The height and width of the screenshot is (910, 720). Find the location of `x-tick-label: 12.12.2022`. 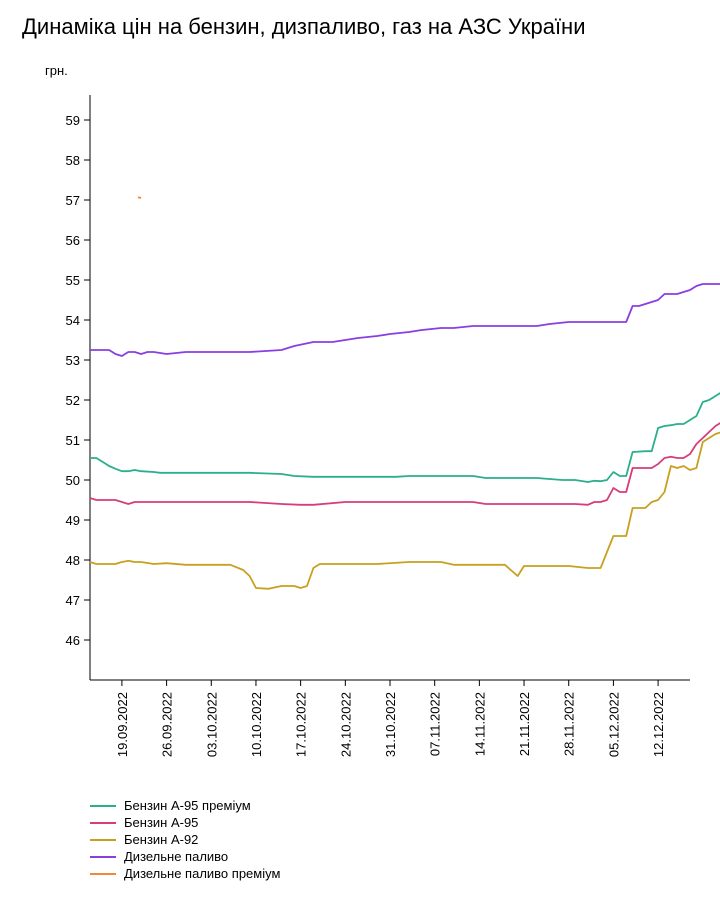

x-tick-label: 12.12.2022 is located at coordinates (658, 724).